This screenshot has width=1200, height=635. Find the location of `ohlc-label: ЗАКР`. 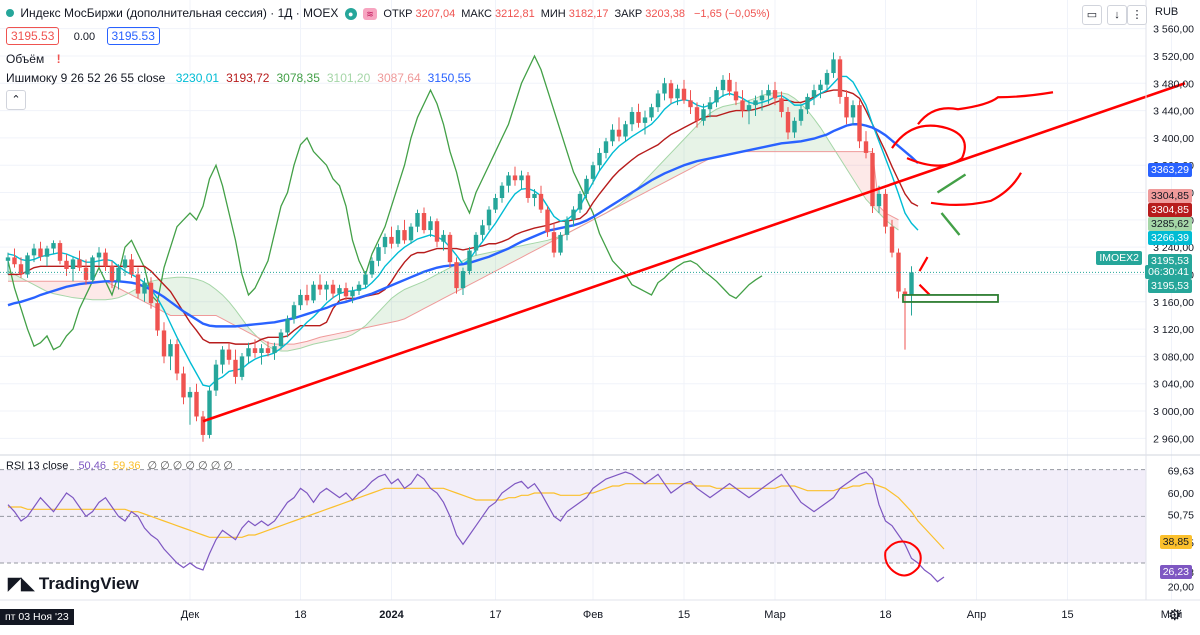

ohlc-label: ЗАКР is located at coordinates (628, 14).